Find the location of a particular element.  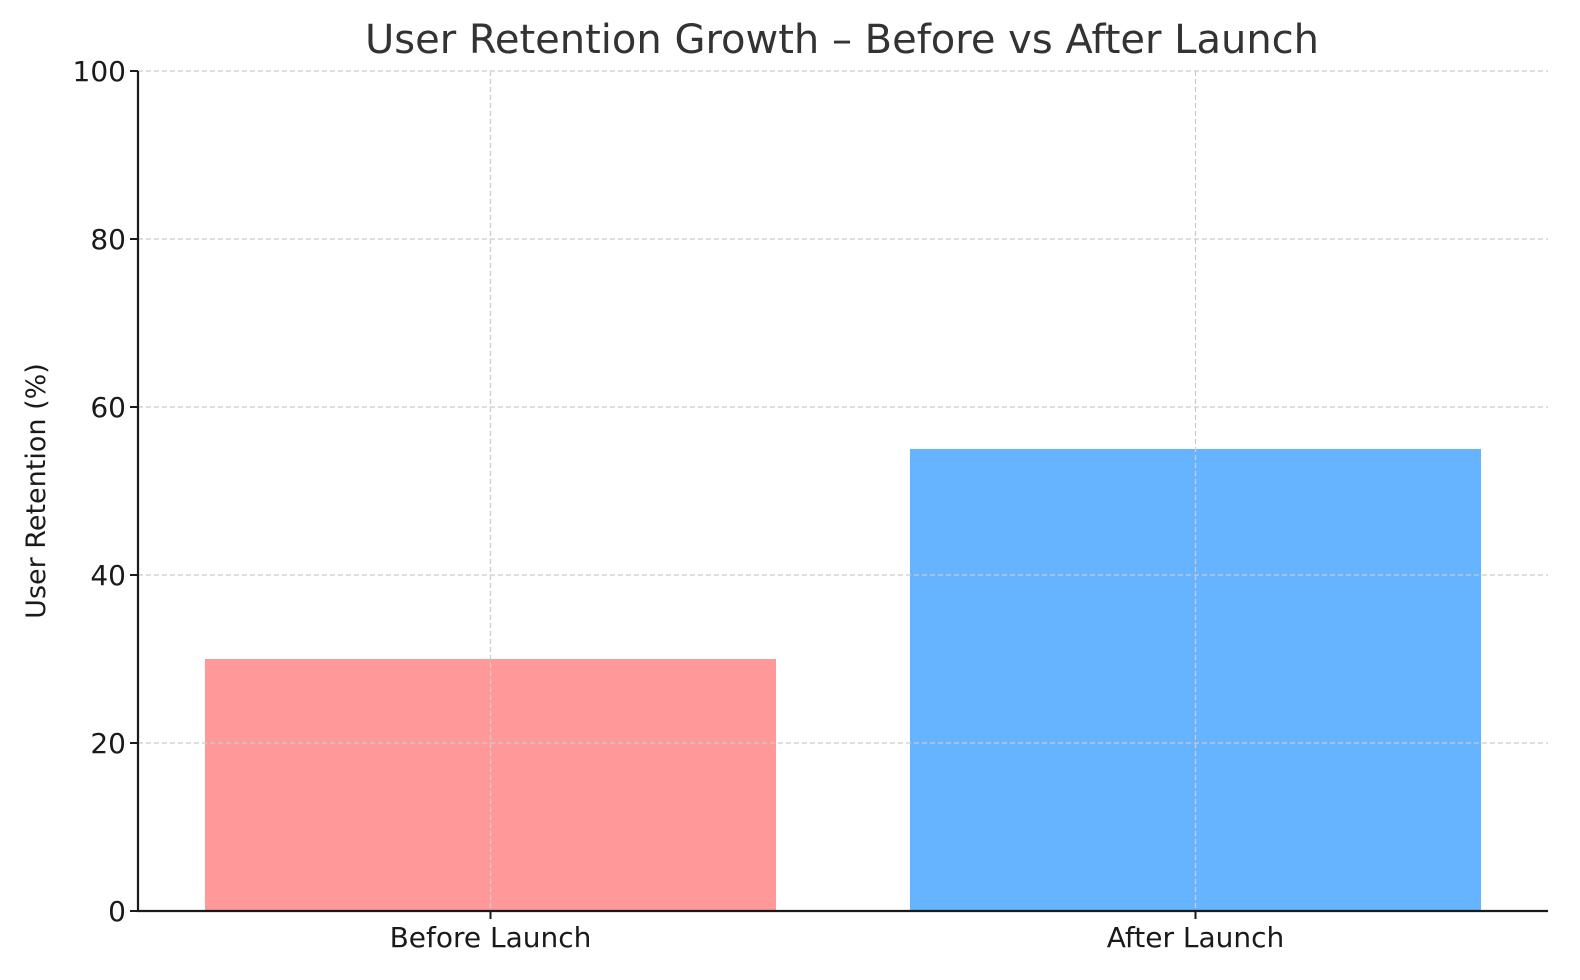

y-tick-label: 100 is located at coordinates (99, 71).